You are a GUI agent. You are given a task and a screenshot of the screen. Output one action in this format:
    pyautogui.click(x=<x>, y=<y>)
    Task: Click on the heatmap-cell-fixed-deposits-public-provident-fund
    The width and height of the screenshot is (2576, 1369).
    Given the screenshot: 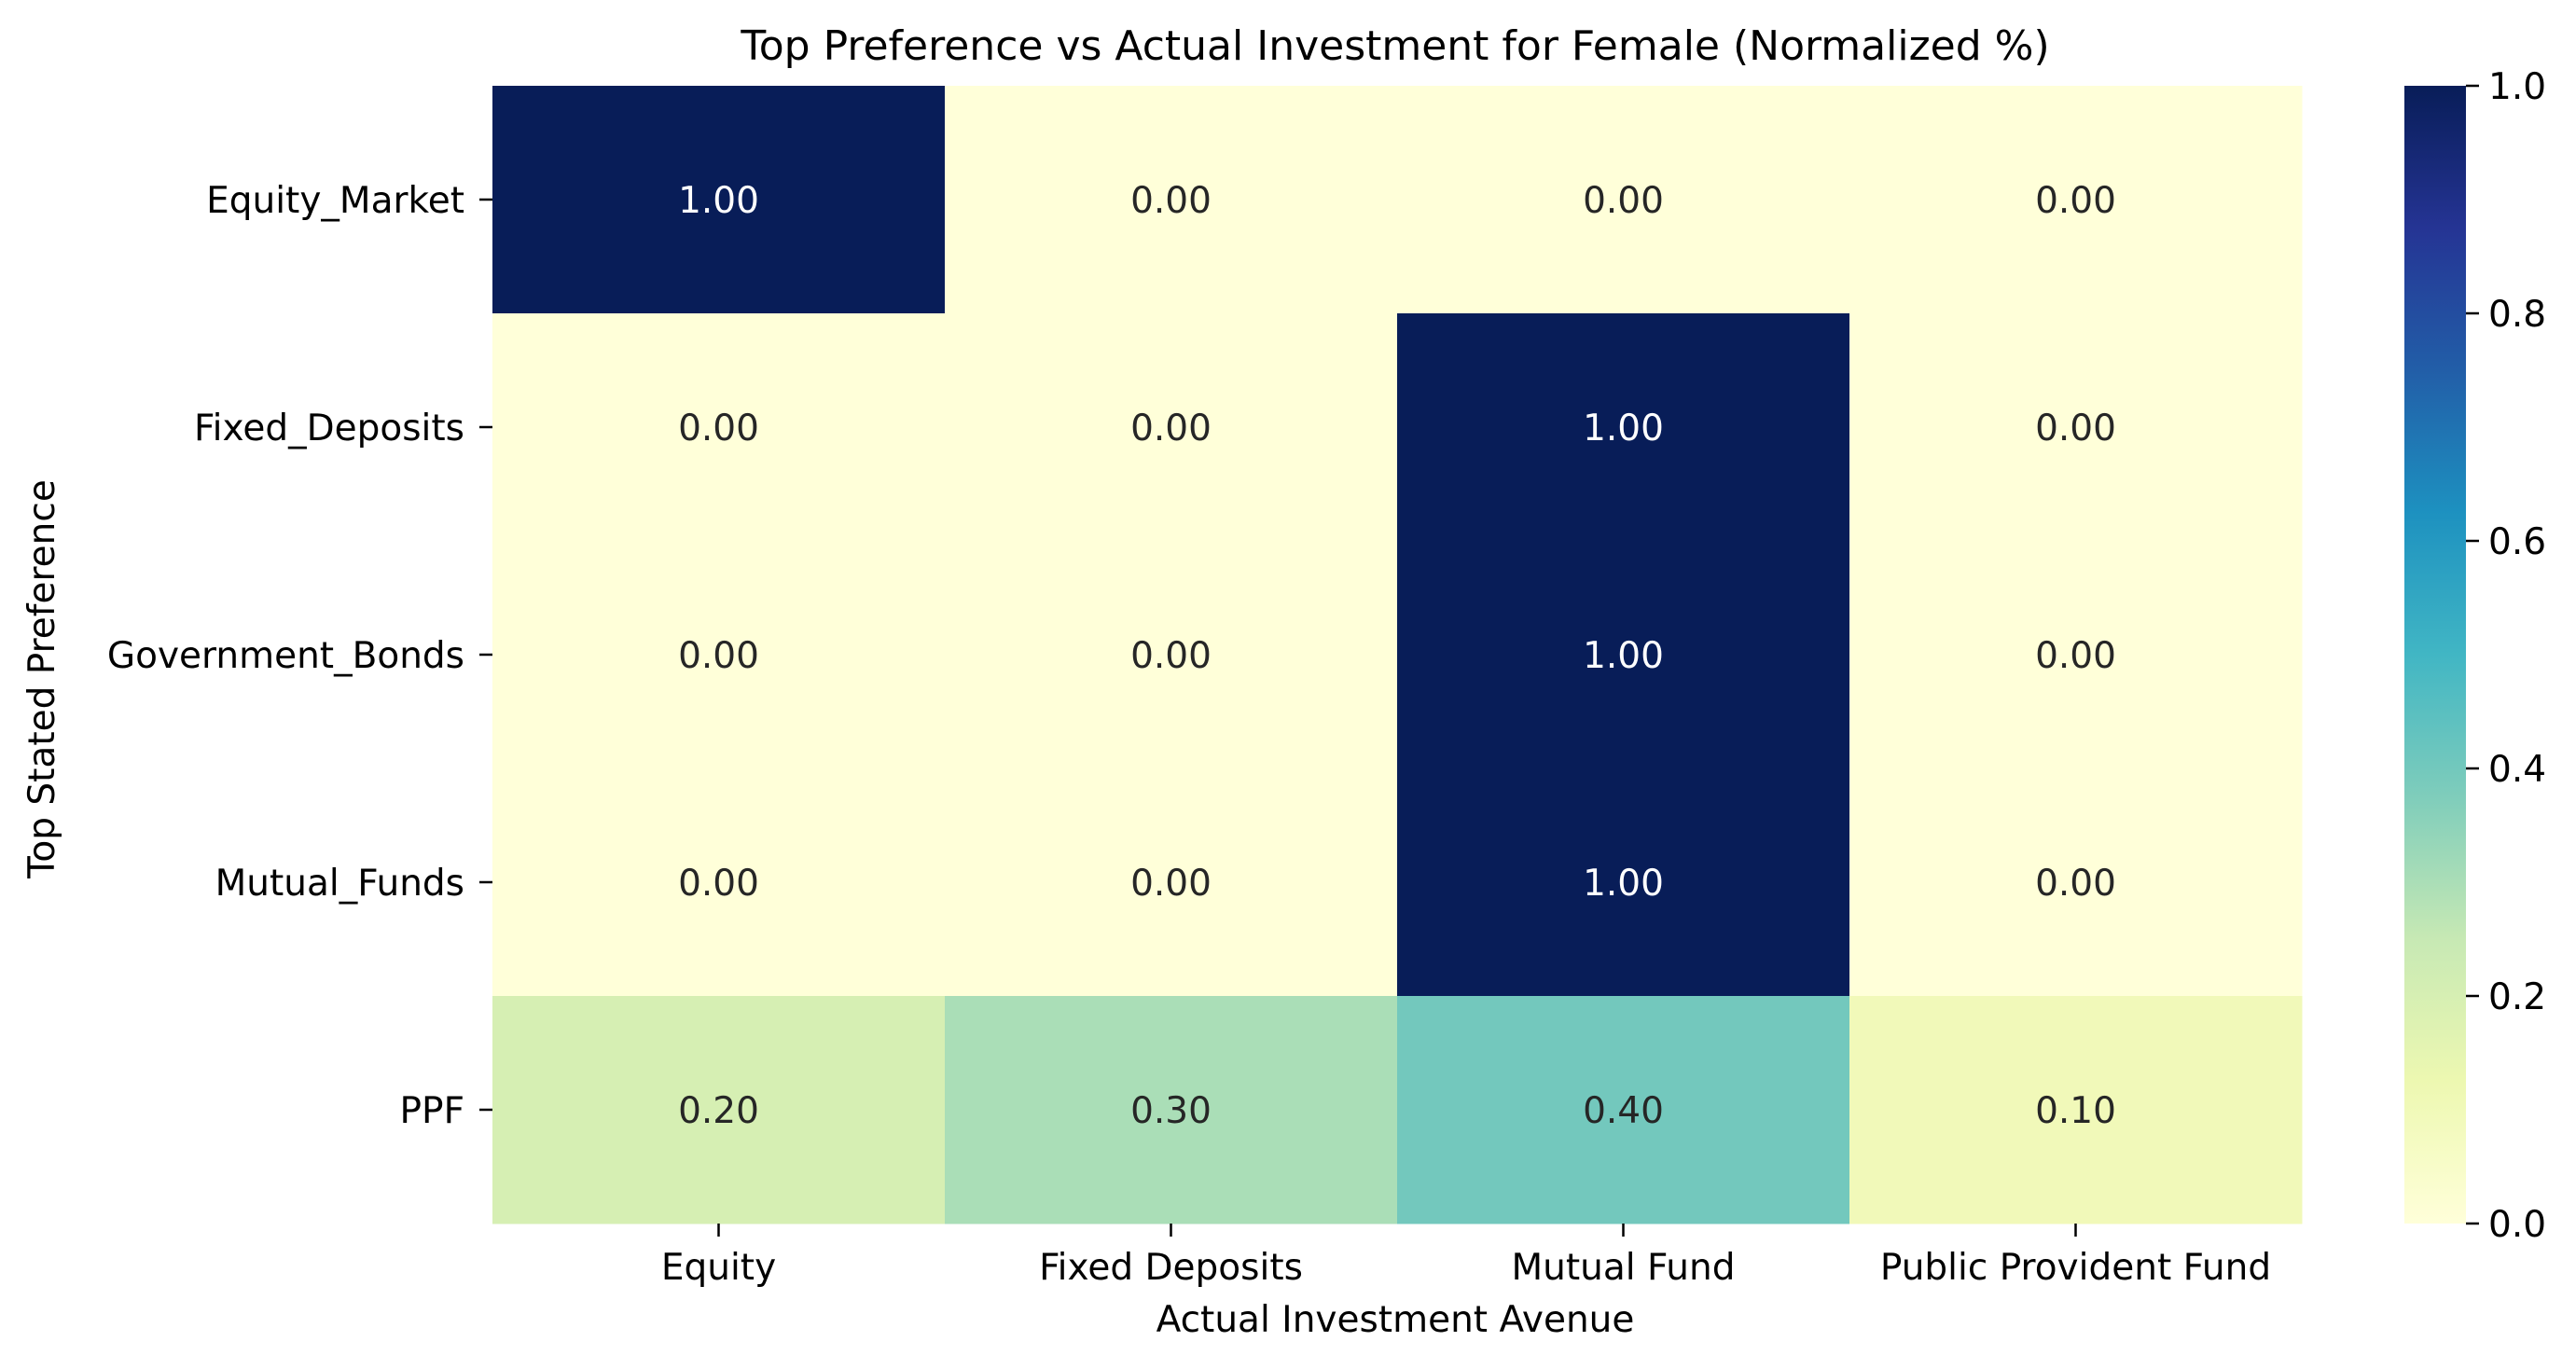 What is the action you would take?
    pyautogui.click(x=2076, y=427)
    